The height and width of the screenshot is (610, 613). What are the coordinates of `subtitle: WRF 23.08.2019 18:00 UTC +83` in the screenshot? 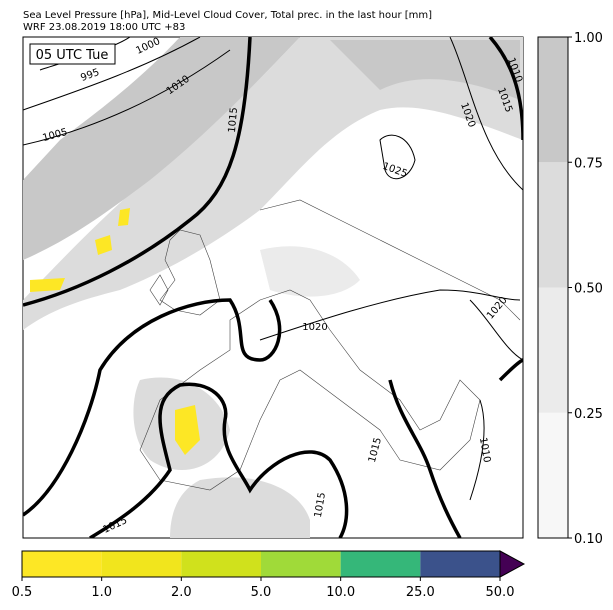 It's located at (104, 27).